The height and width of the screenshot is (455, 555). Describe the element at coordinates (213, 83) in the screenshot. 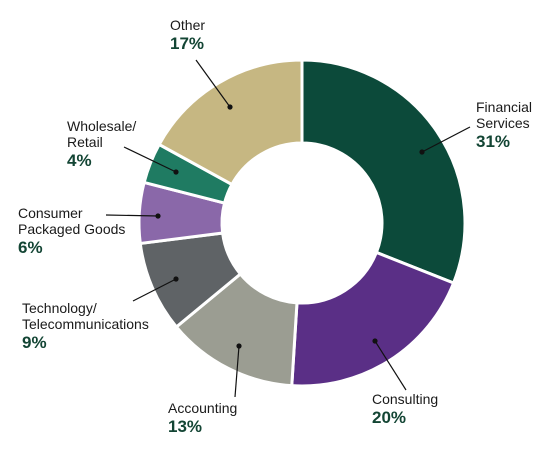

I see `leader-line-other` at that location.